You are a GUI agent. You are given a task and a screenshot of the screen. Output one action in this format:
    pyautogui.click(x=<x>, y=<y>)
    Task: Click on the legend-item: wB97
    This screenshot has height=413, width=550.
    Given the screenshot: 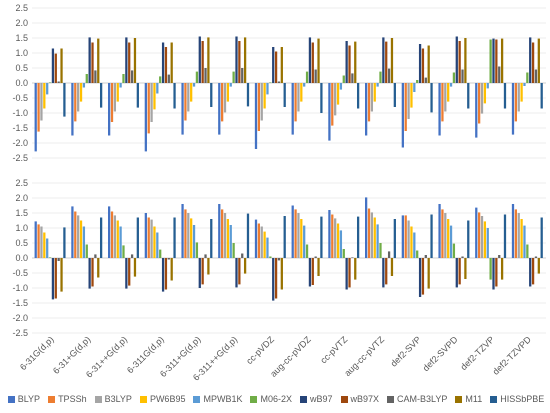 What is the action you would take?
    pyautogui.click(x=316, y=399)
    